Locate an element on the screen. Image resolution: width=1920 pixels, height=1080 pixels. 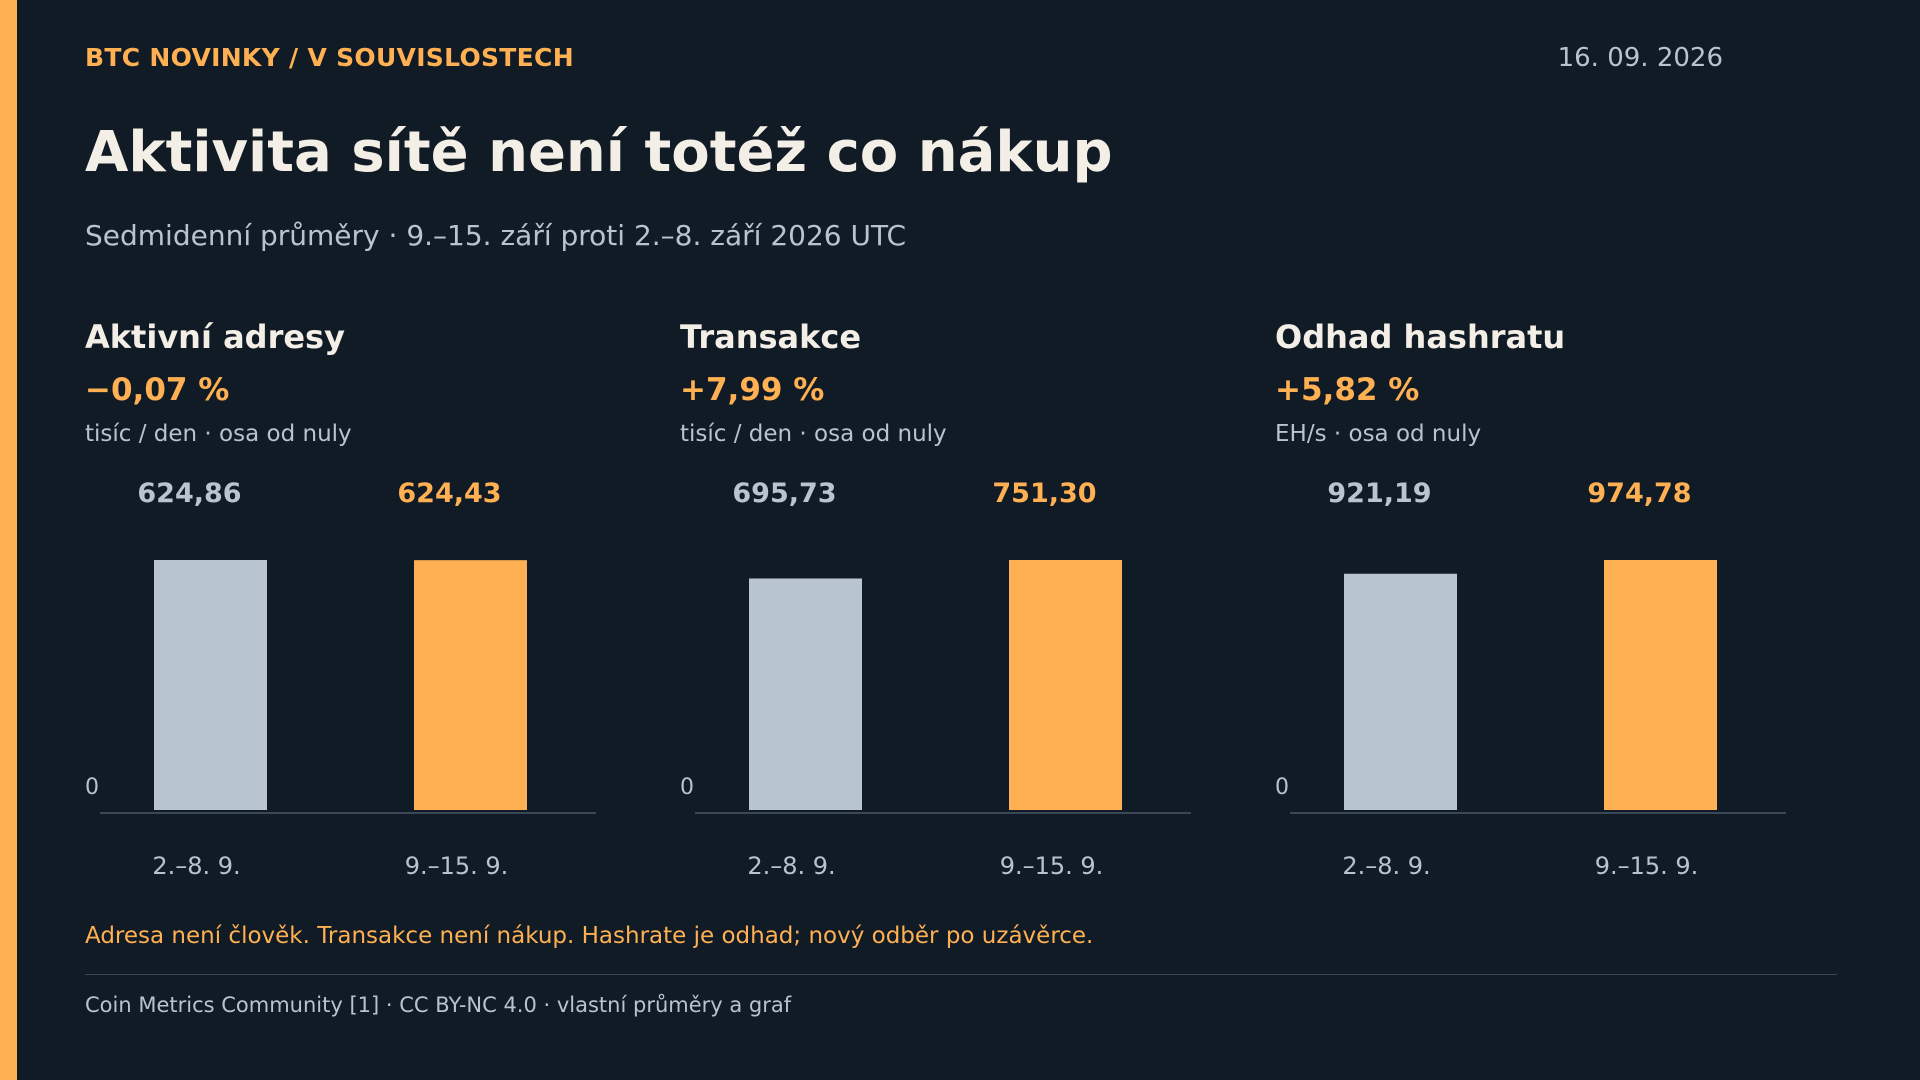
metric-change: +5,82 % is located at coordinates (1347, 390).